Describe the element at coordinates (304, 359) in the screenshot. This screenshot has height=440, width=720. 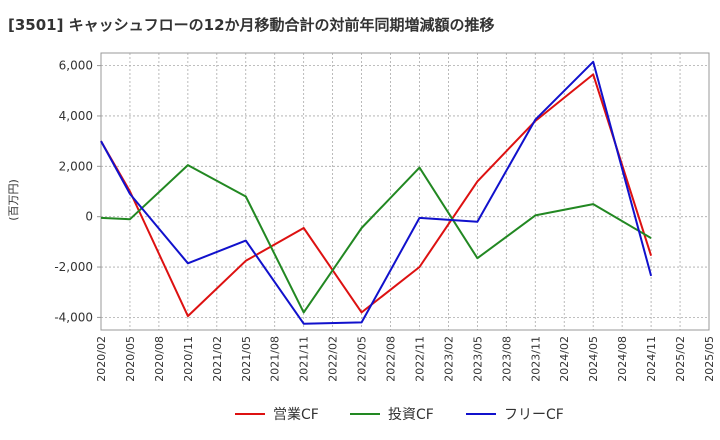
I see `x-tick-label: 2021/11` at that location.